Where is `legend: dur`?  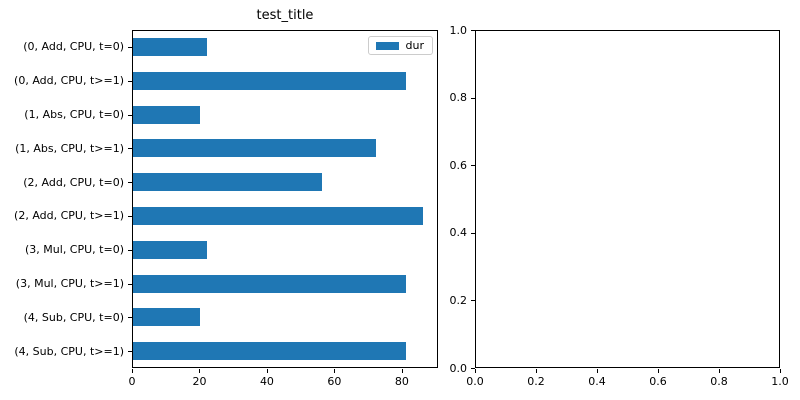 legend: dur is located at coordinates (400, 45).